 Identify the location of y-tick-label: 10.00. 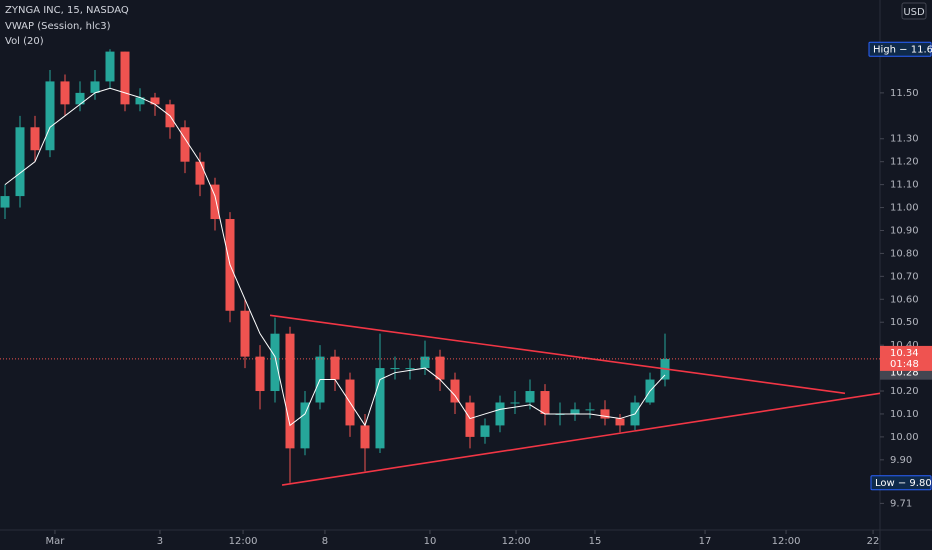
(904, 437).